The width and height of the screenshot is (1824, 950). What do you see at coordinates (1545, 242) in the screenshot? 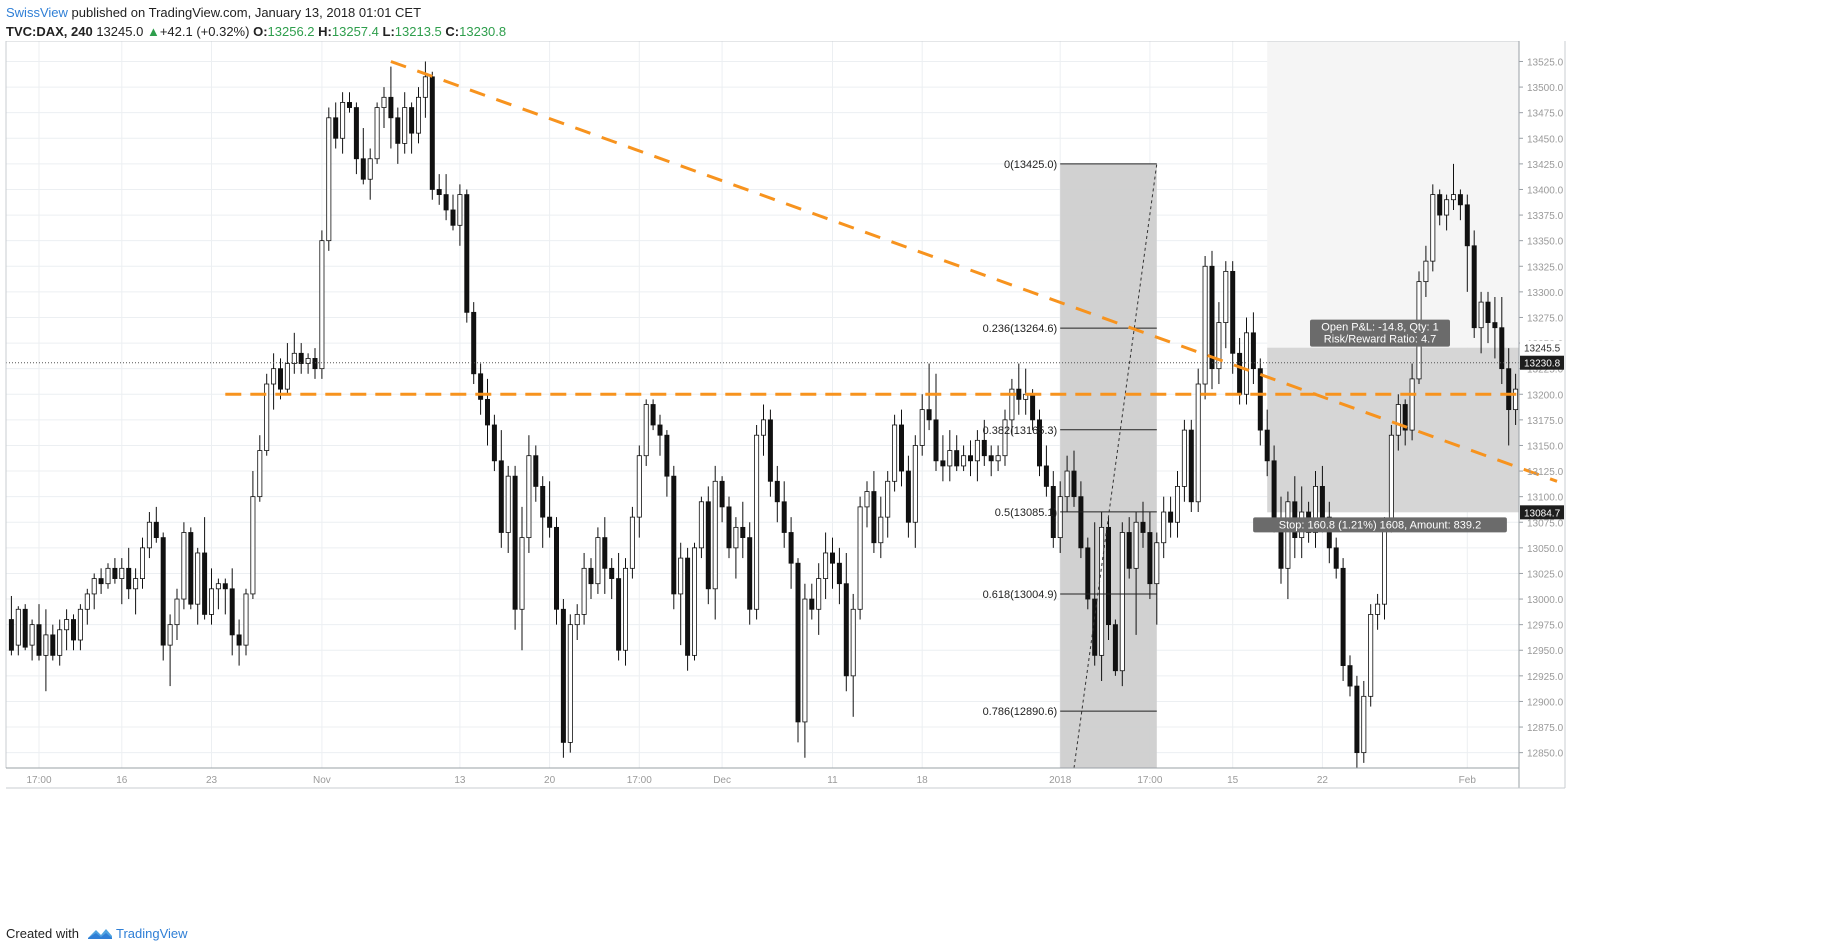
I see `y-tick-label: 13350.0` at bounding box center [1545, 242].